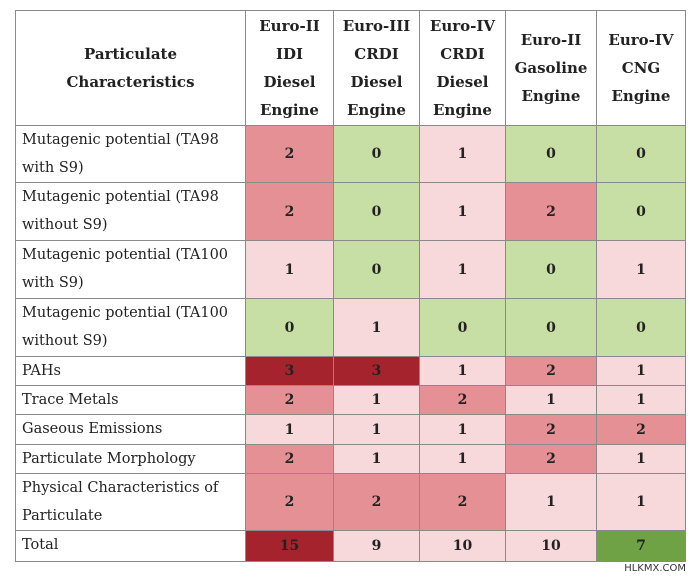  Describe the element at coordinates (376, 68) in the screenshot. I see `header-col-euro3-crdi-diesel: Euro-III CRDI Diesel Engine` at that location.